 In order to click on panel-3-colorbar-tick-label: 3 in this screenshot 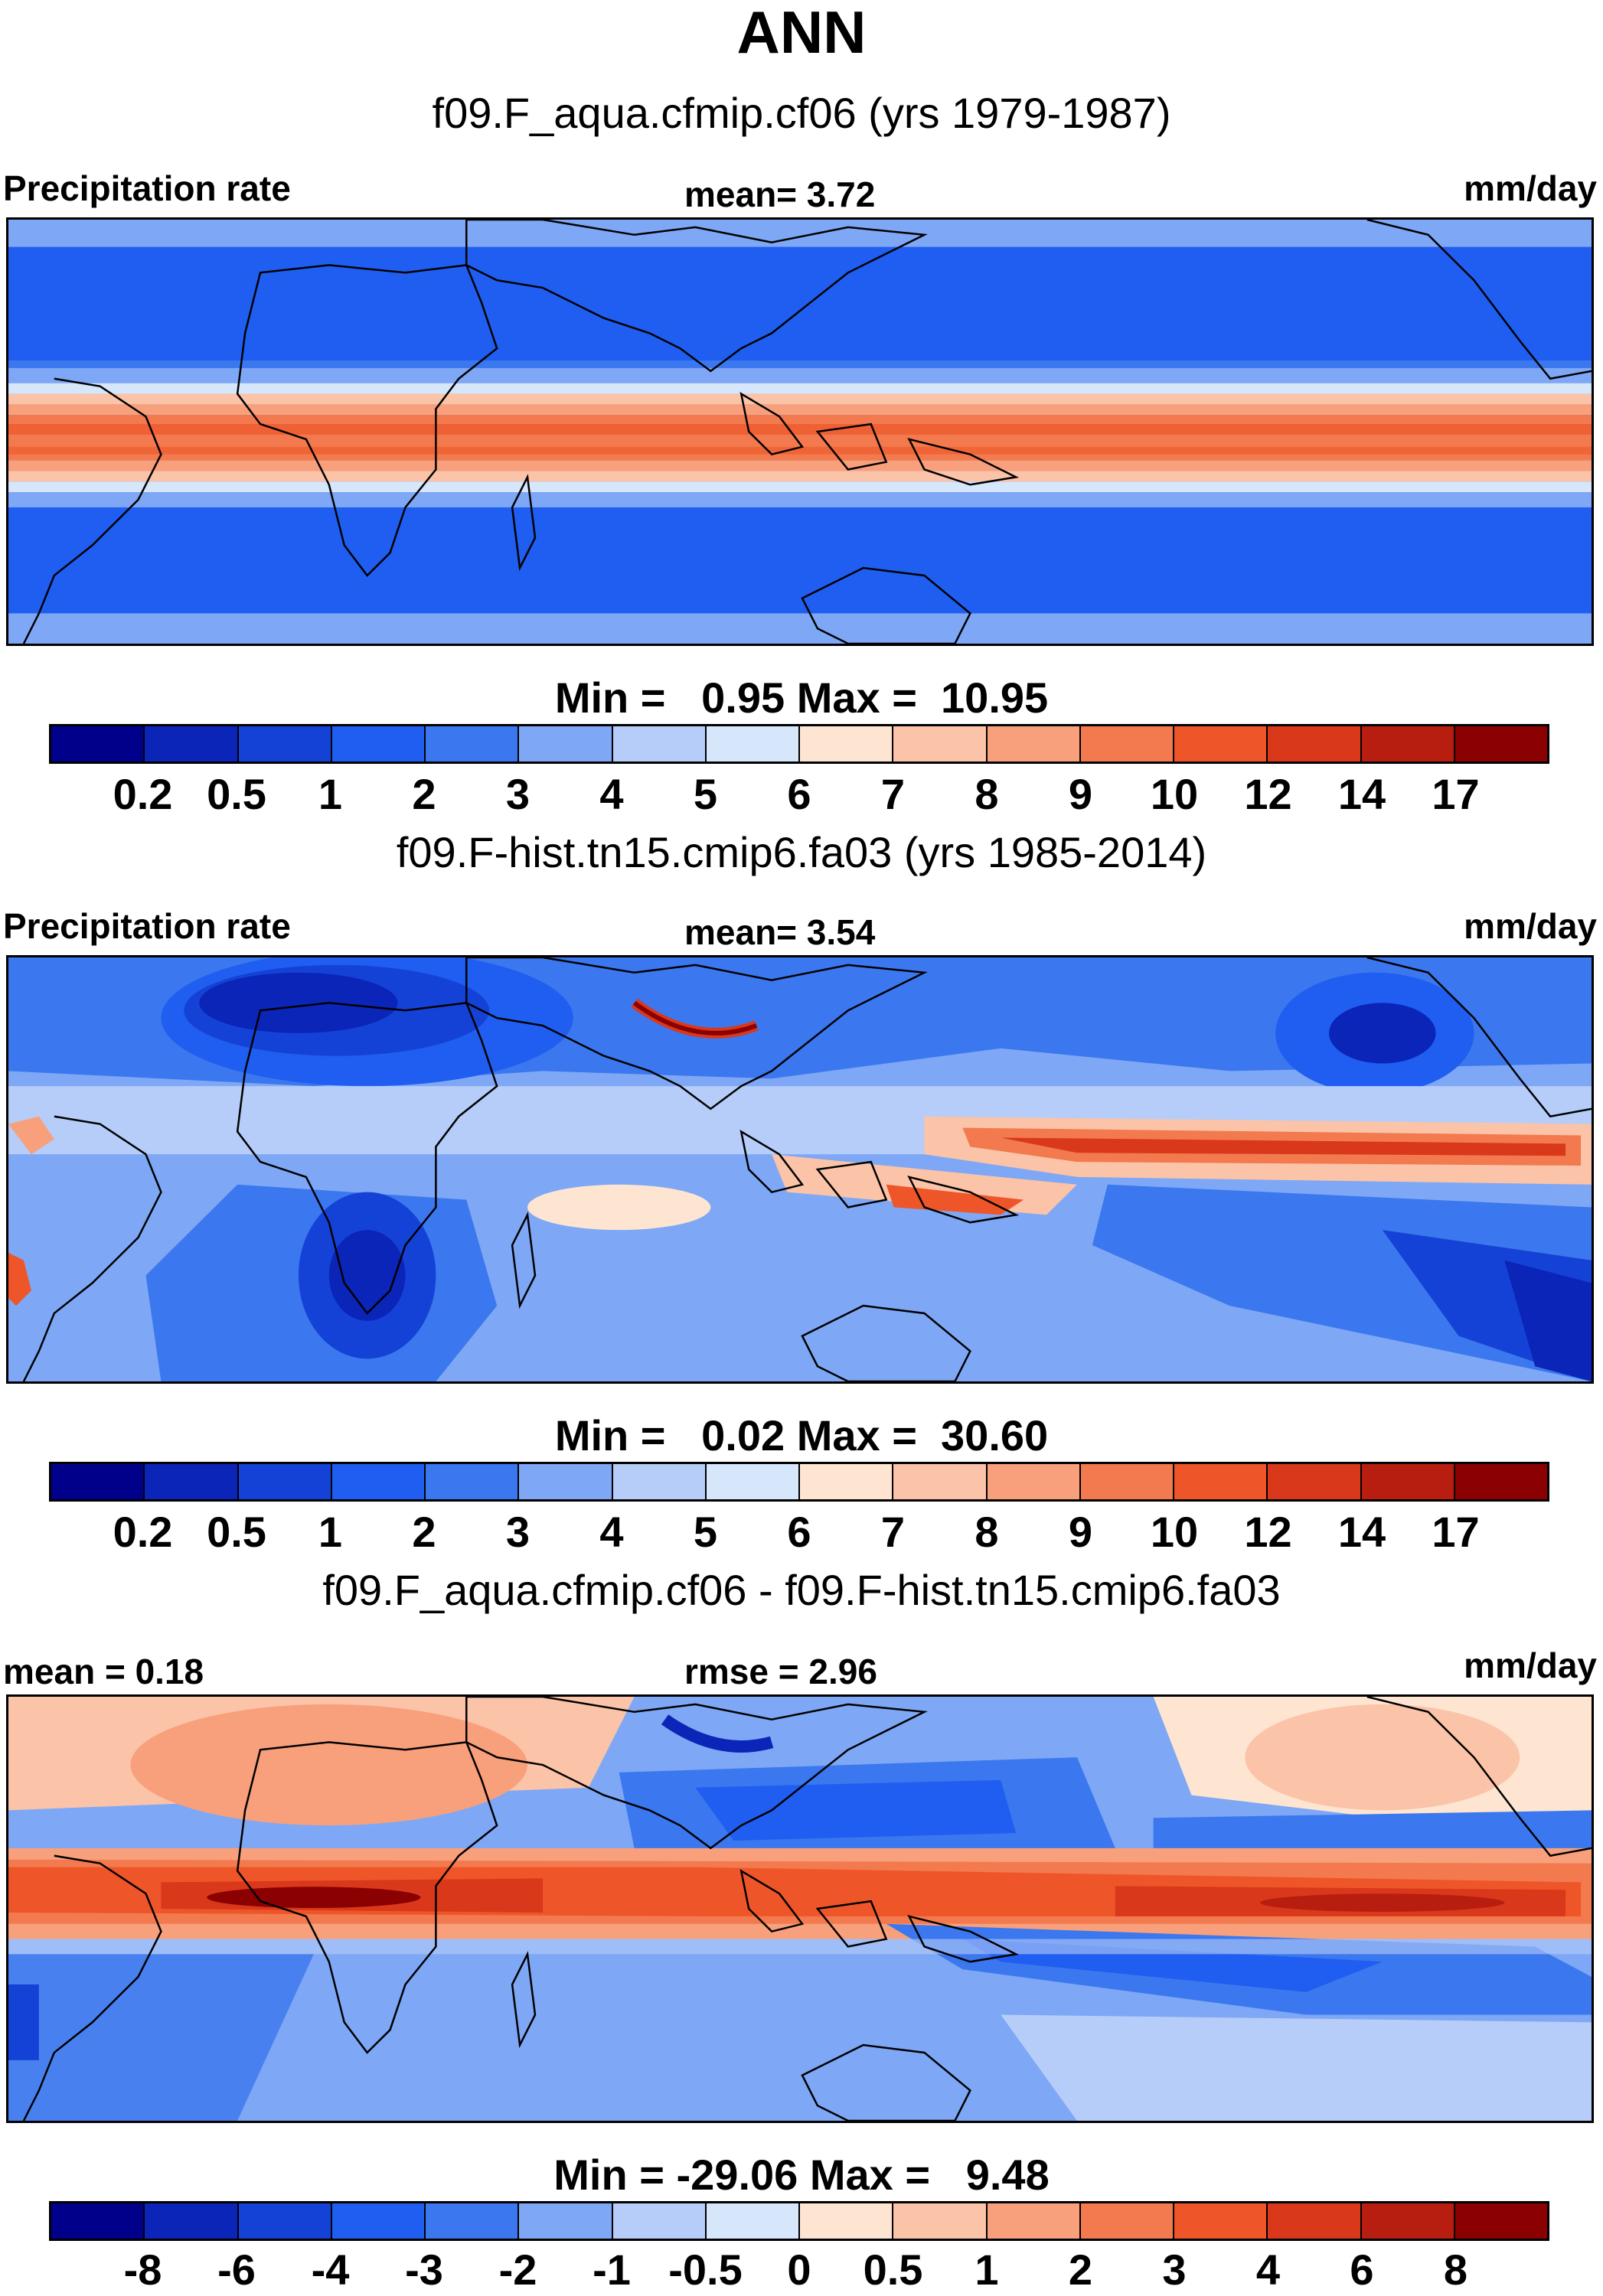, I will do `click(1174, 2269)`.